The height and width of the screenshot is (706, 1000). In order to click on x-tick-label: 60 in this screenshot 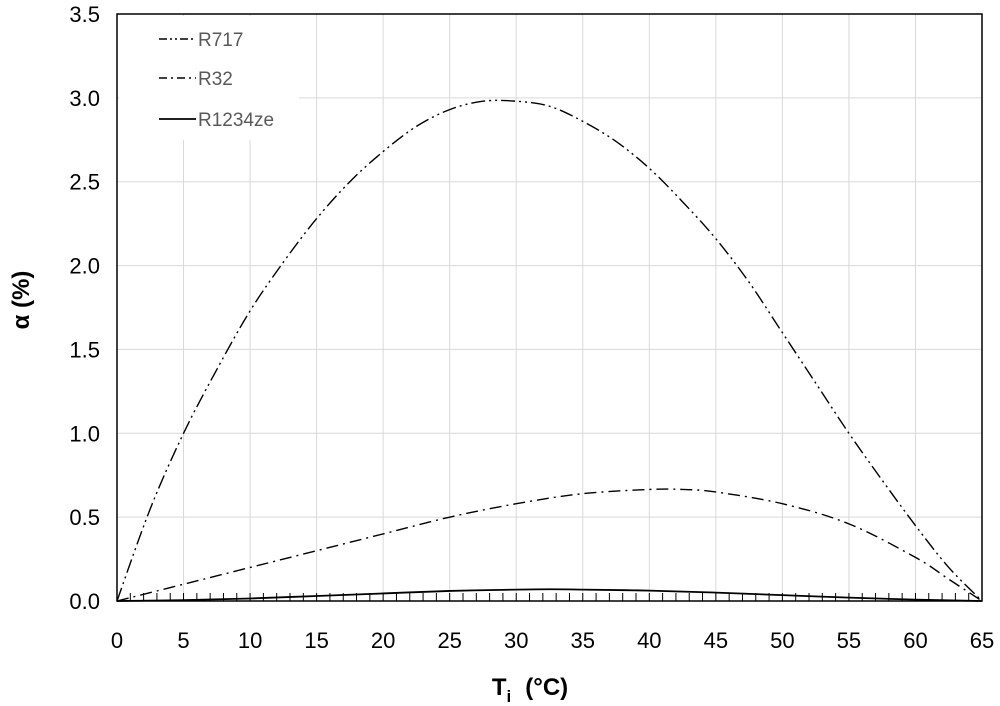, I will do `click(915, 640)`.